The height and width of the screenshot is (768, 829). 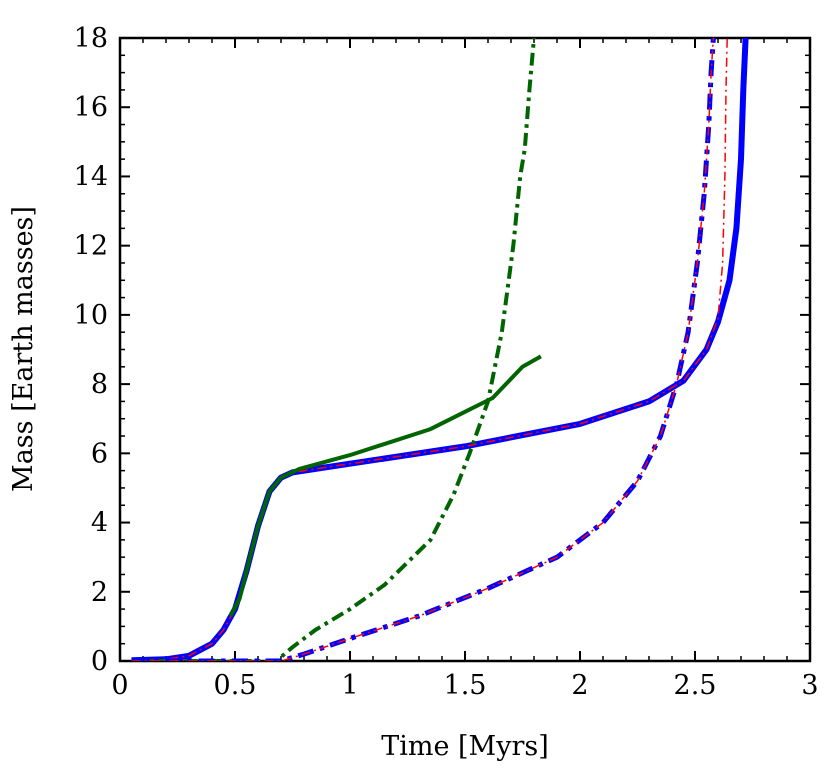 I want to click on x-tick-label: 1.5, so click(x=465, y=685).